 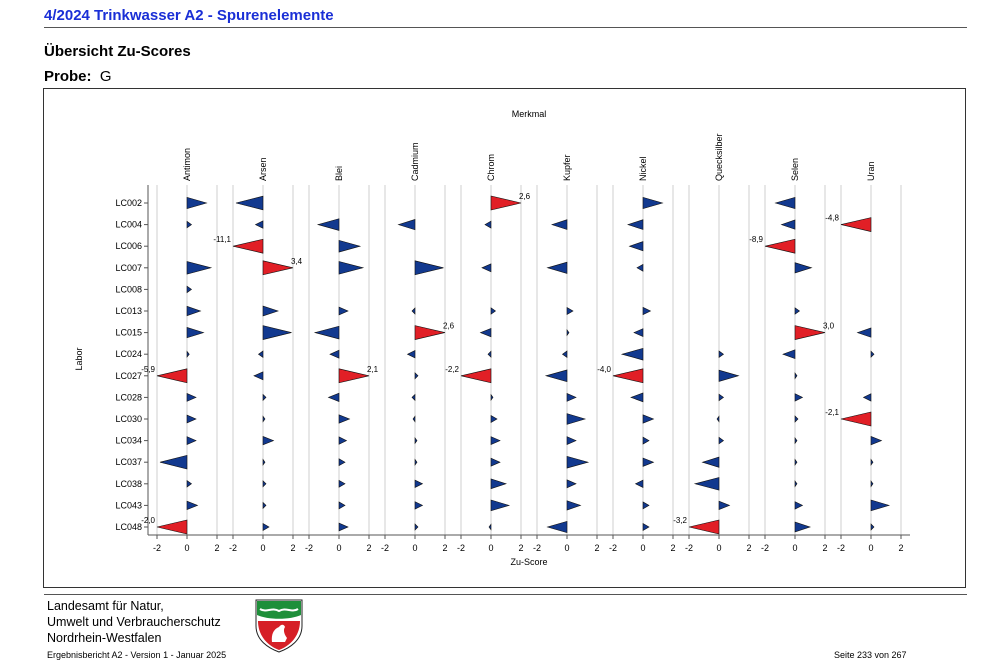 What do you see at coordinates (68, 76) in the screenshot?
I see `probe-label: Probe:` at bounding box center [68, 76].